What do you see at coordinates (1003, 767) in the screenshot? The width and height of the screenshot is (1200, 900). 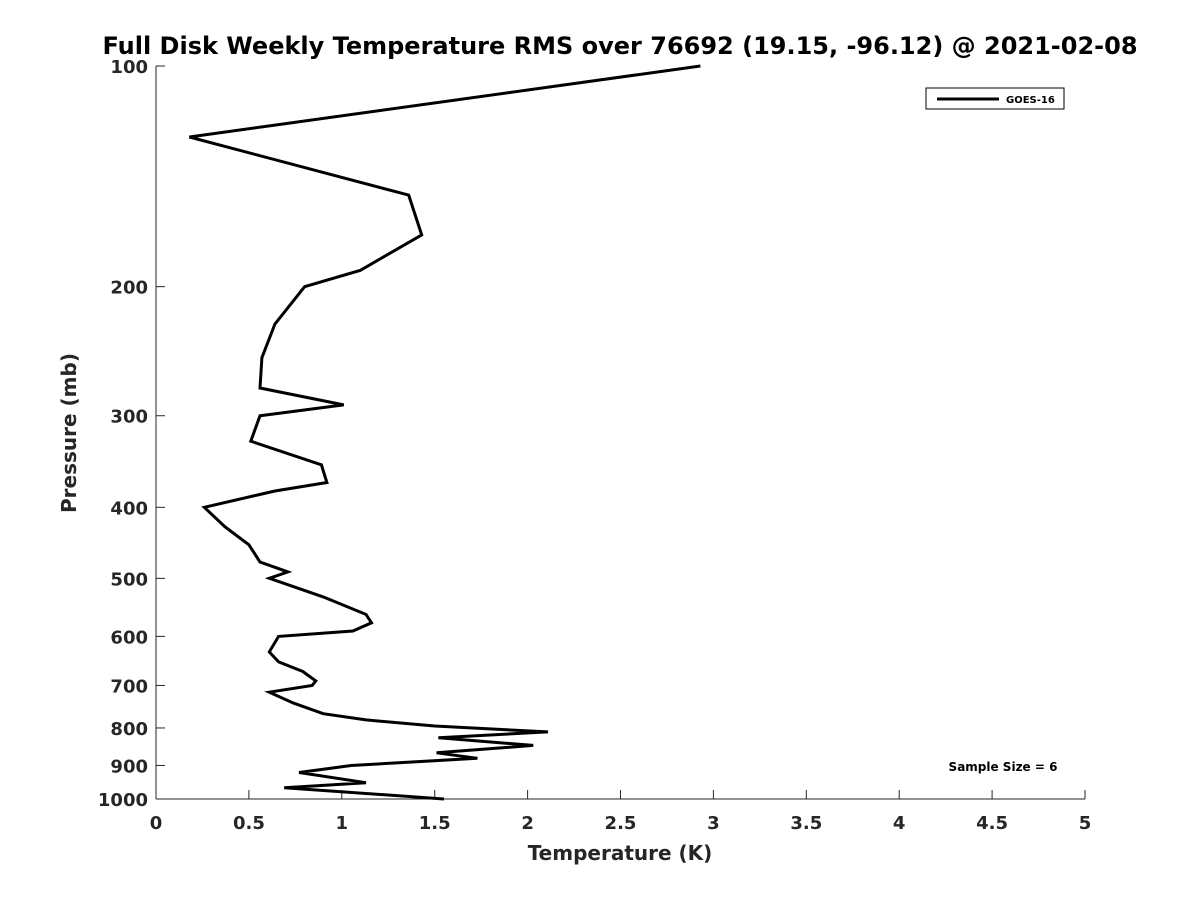 I see `sample-size-annotation: Sample Size = 6` at bounding box center [1003, 767].